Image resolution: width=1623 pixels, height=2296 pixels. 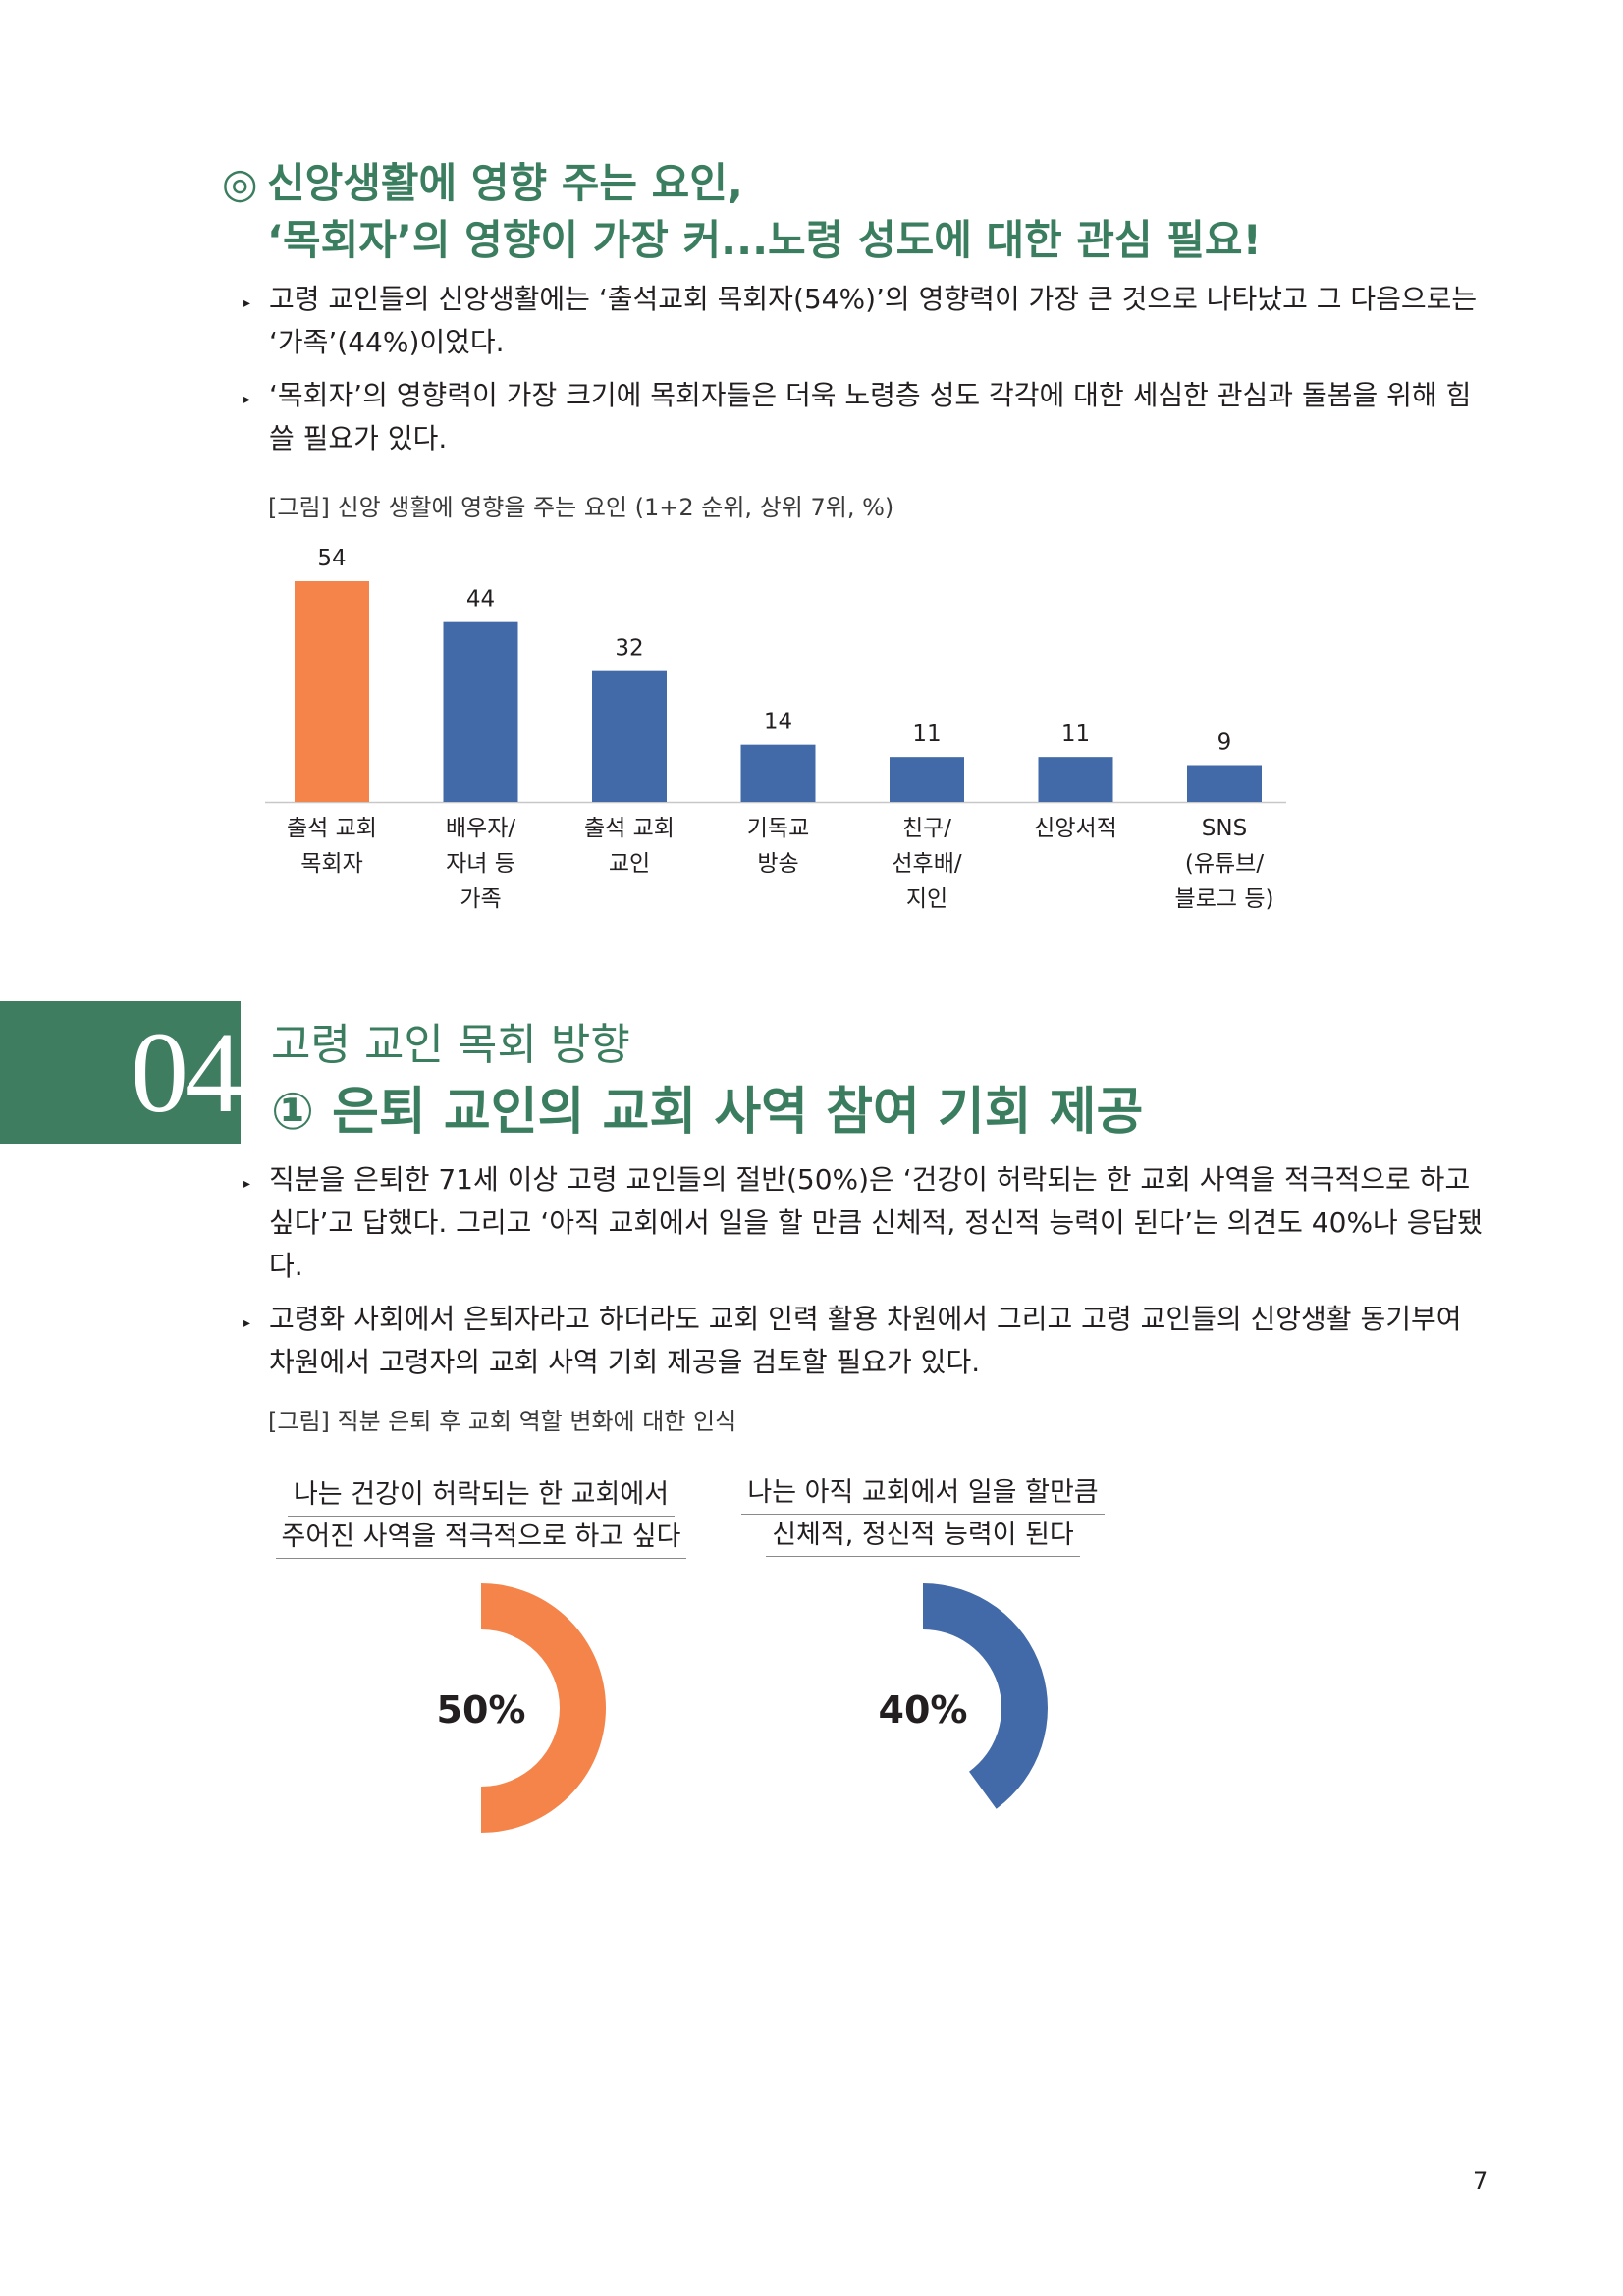 What do you see at coordinates (480, 600) in the screenshot?
I see `bar-value-label: 44` at bounding box center [480, 600].